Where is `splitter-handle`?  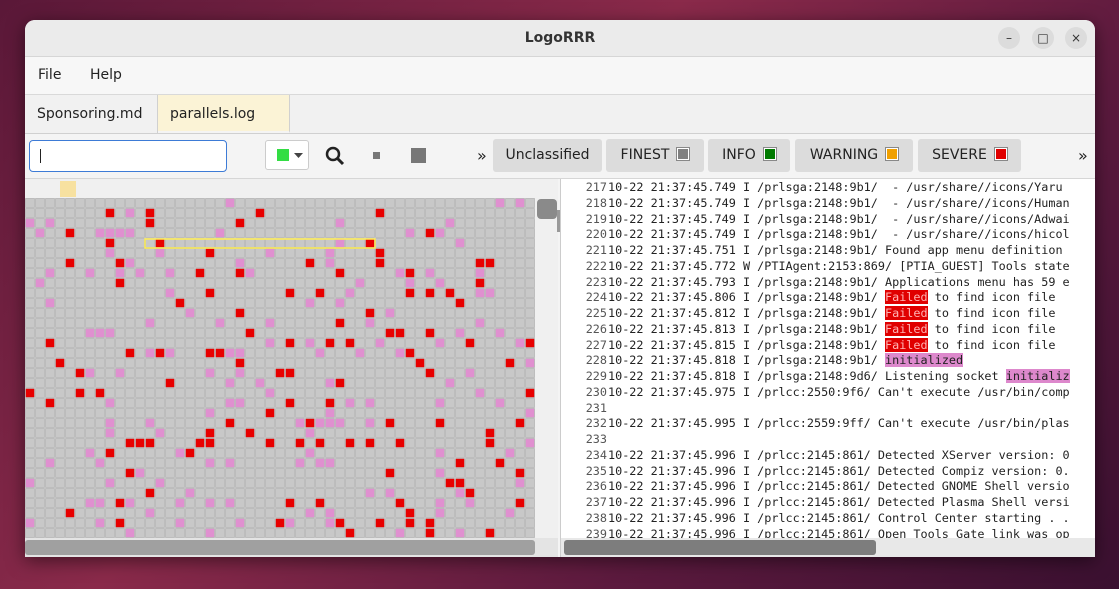
splitter-handle is located at coordinates (558, 221).